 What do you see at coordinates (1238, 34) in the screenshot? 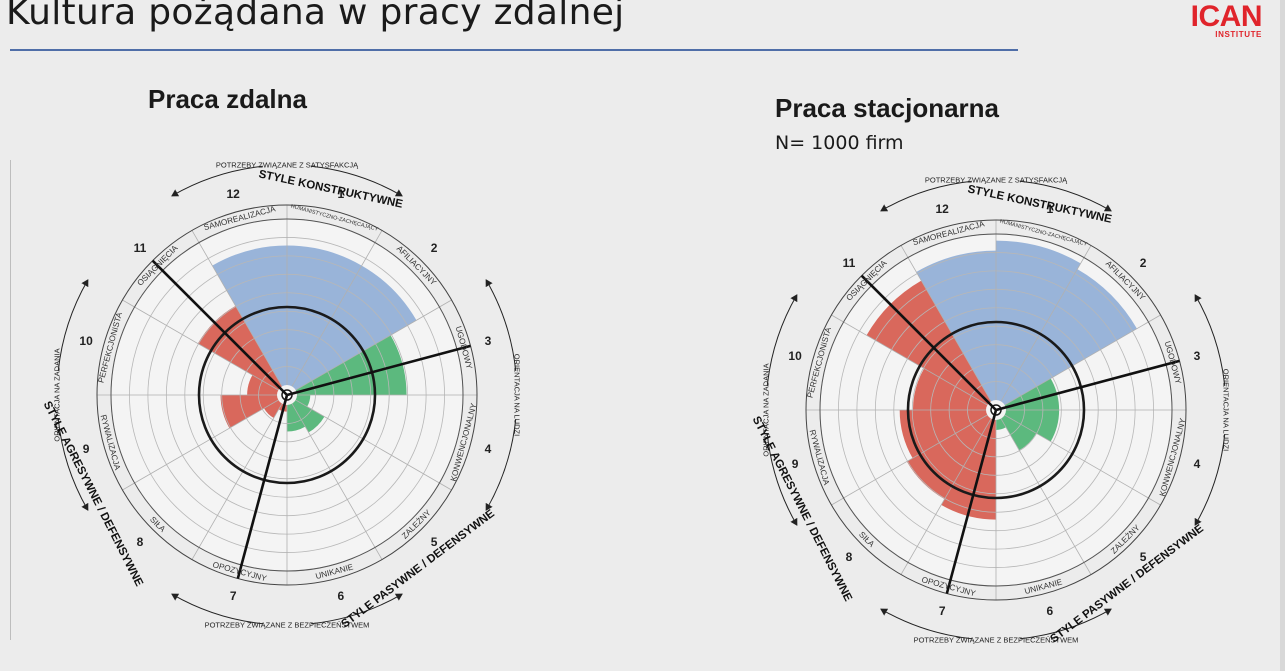
I see `logo-subtitle: INSTITUTE` at bounding box center [1238, 34].